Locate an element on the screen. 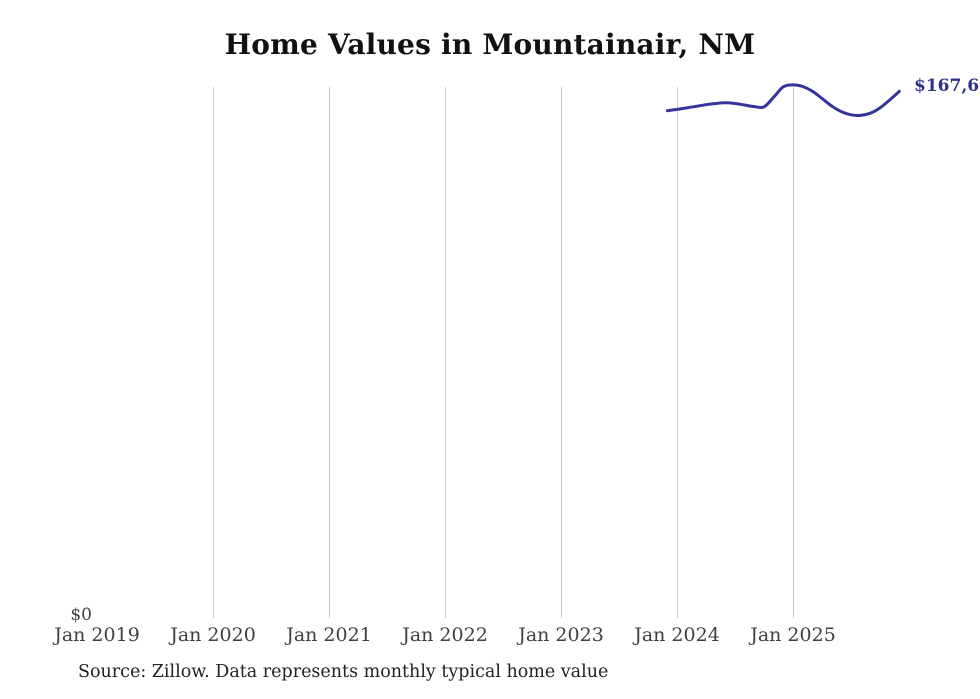 Image resolution: width=980 pixels, height=699 pixels. x-axis-tick-label: Jan 2022 is located at coordinates (445, 635).